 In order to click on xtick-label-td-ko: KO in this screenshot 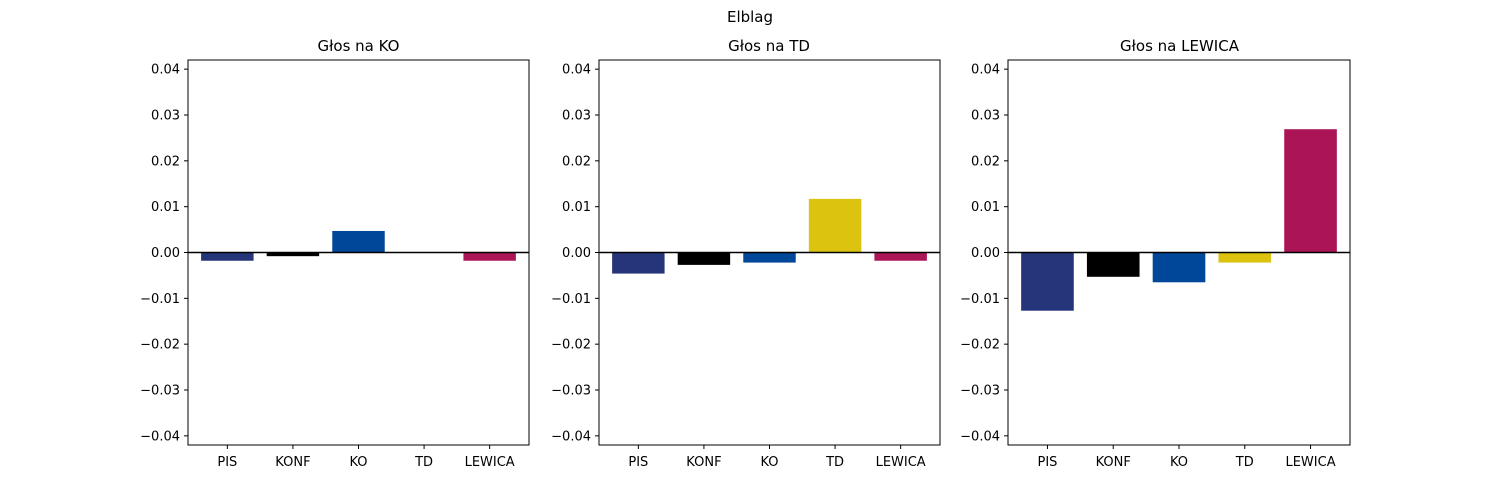, I will do `click(769, 462)`.